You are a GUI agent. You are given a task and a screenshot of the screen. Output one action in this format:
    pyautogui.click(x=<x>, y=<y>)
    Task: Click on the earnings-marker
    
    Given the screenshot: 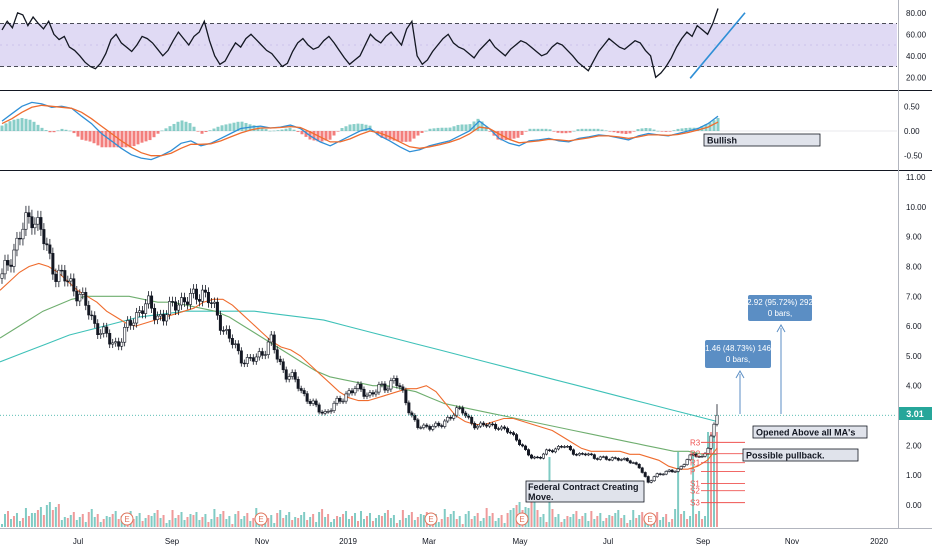 What is the action you would take?
    pyautogui.click(x=650, y=519)
    